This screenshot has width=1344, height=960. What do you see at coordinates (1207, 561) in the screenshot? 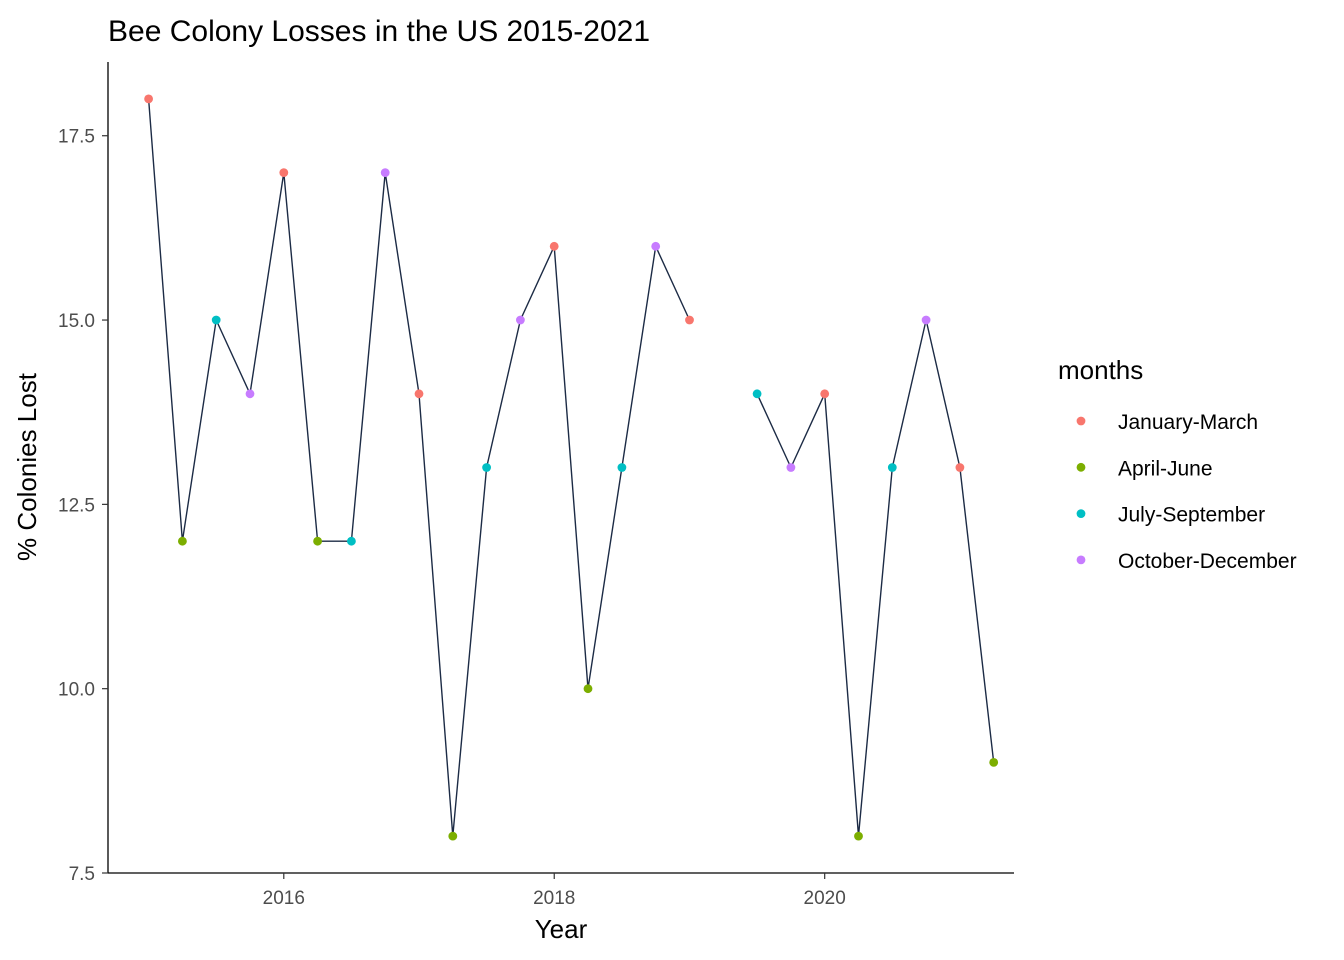
I see `legend-label: October-December` at bounding box center [1207, 561].